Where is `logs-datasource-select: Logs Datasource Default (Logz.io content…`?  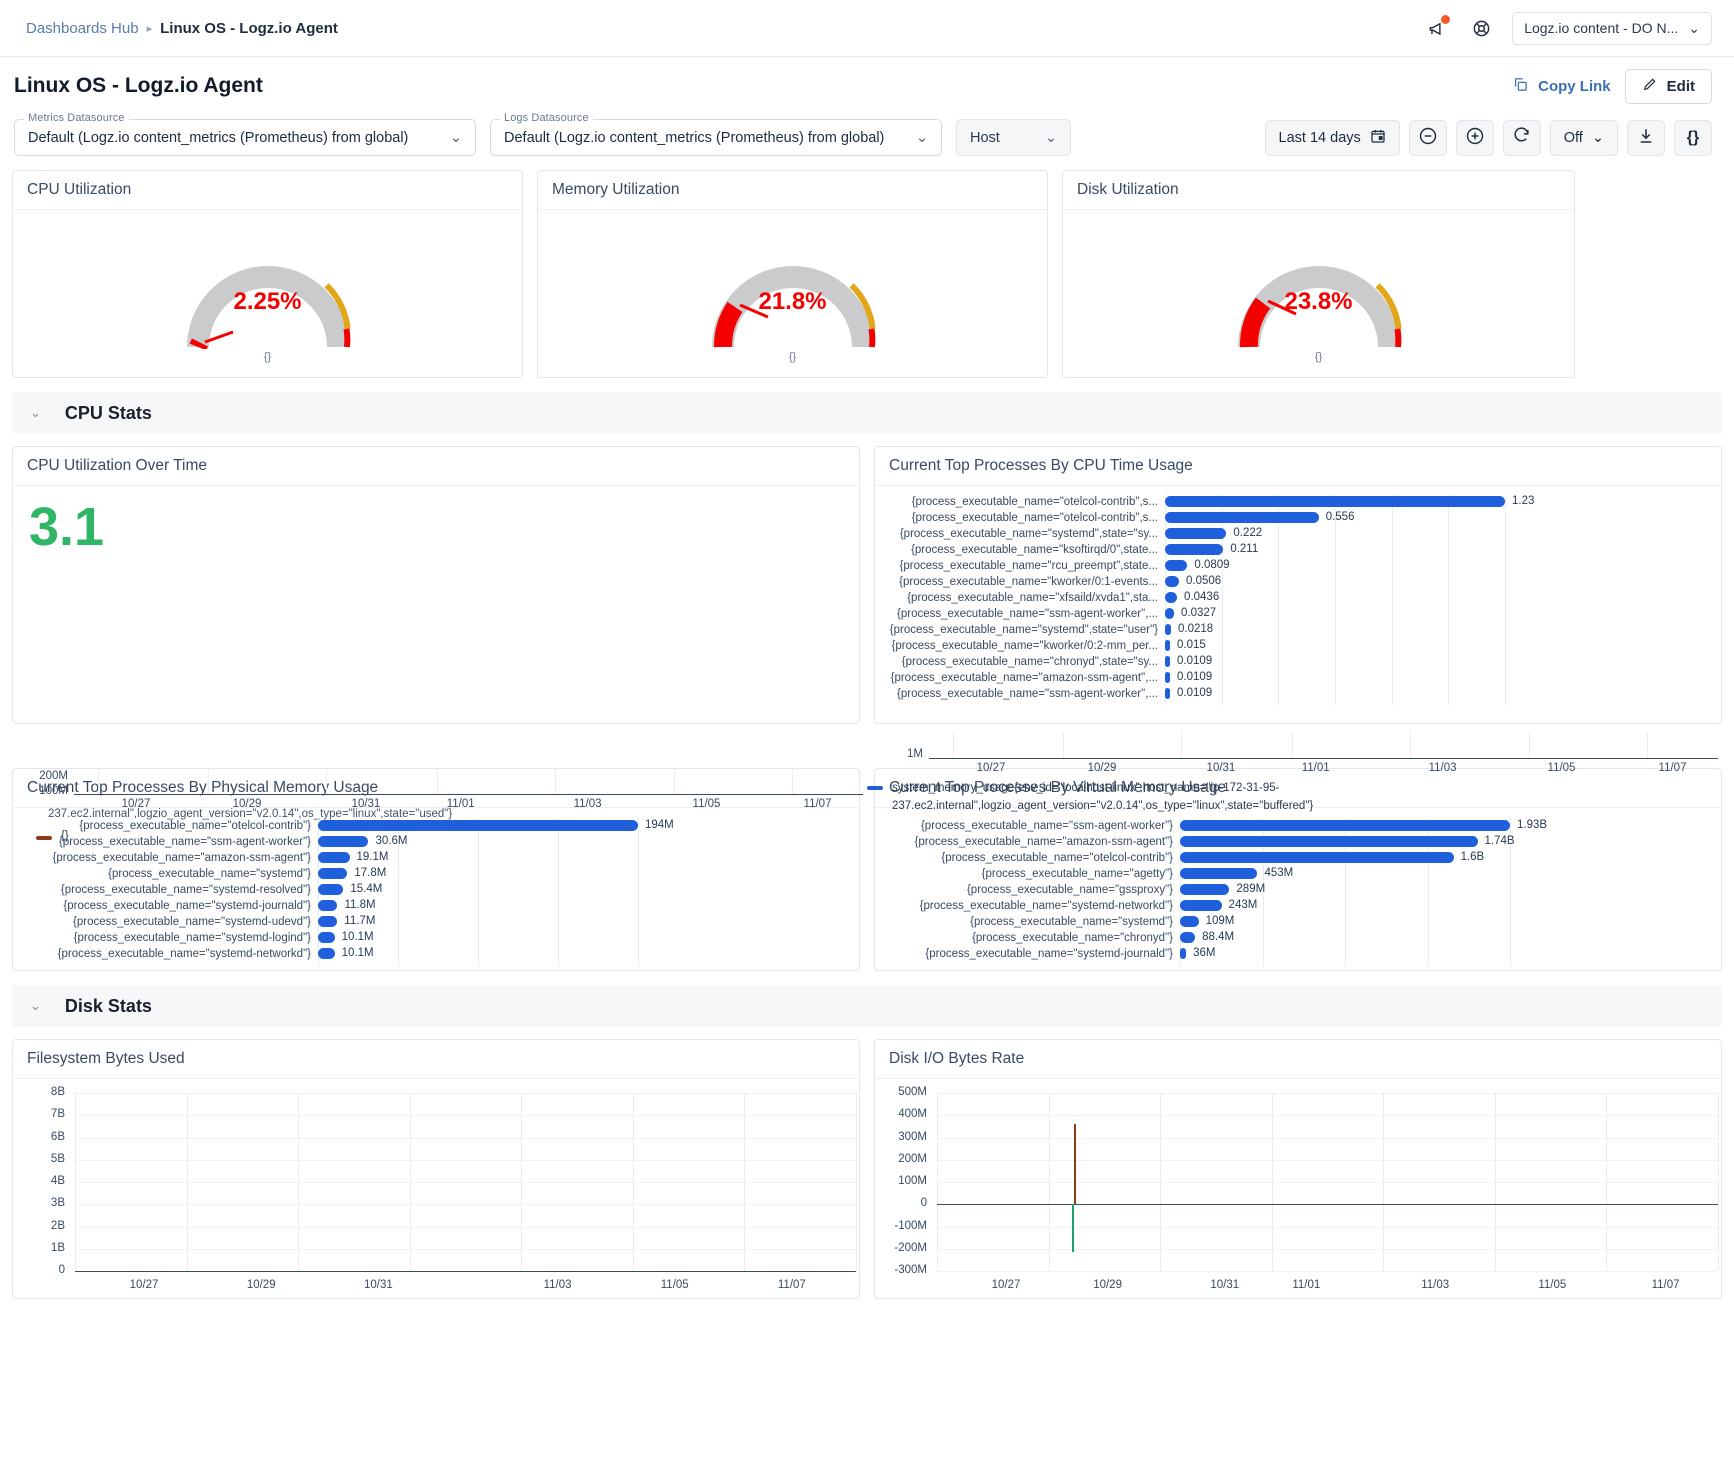
logs-datasource-select: Logs Datasource Default (Logz.io content… is located at coordinates (716, 134).